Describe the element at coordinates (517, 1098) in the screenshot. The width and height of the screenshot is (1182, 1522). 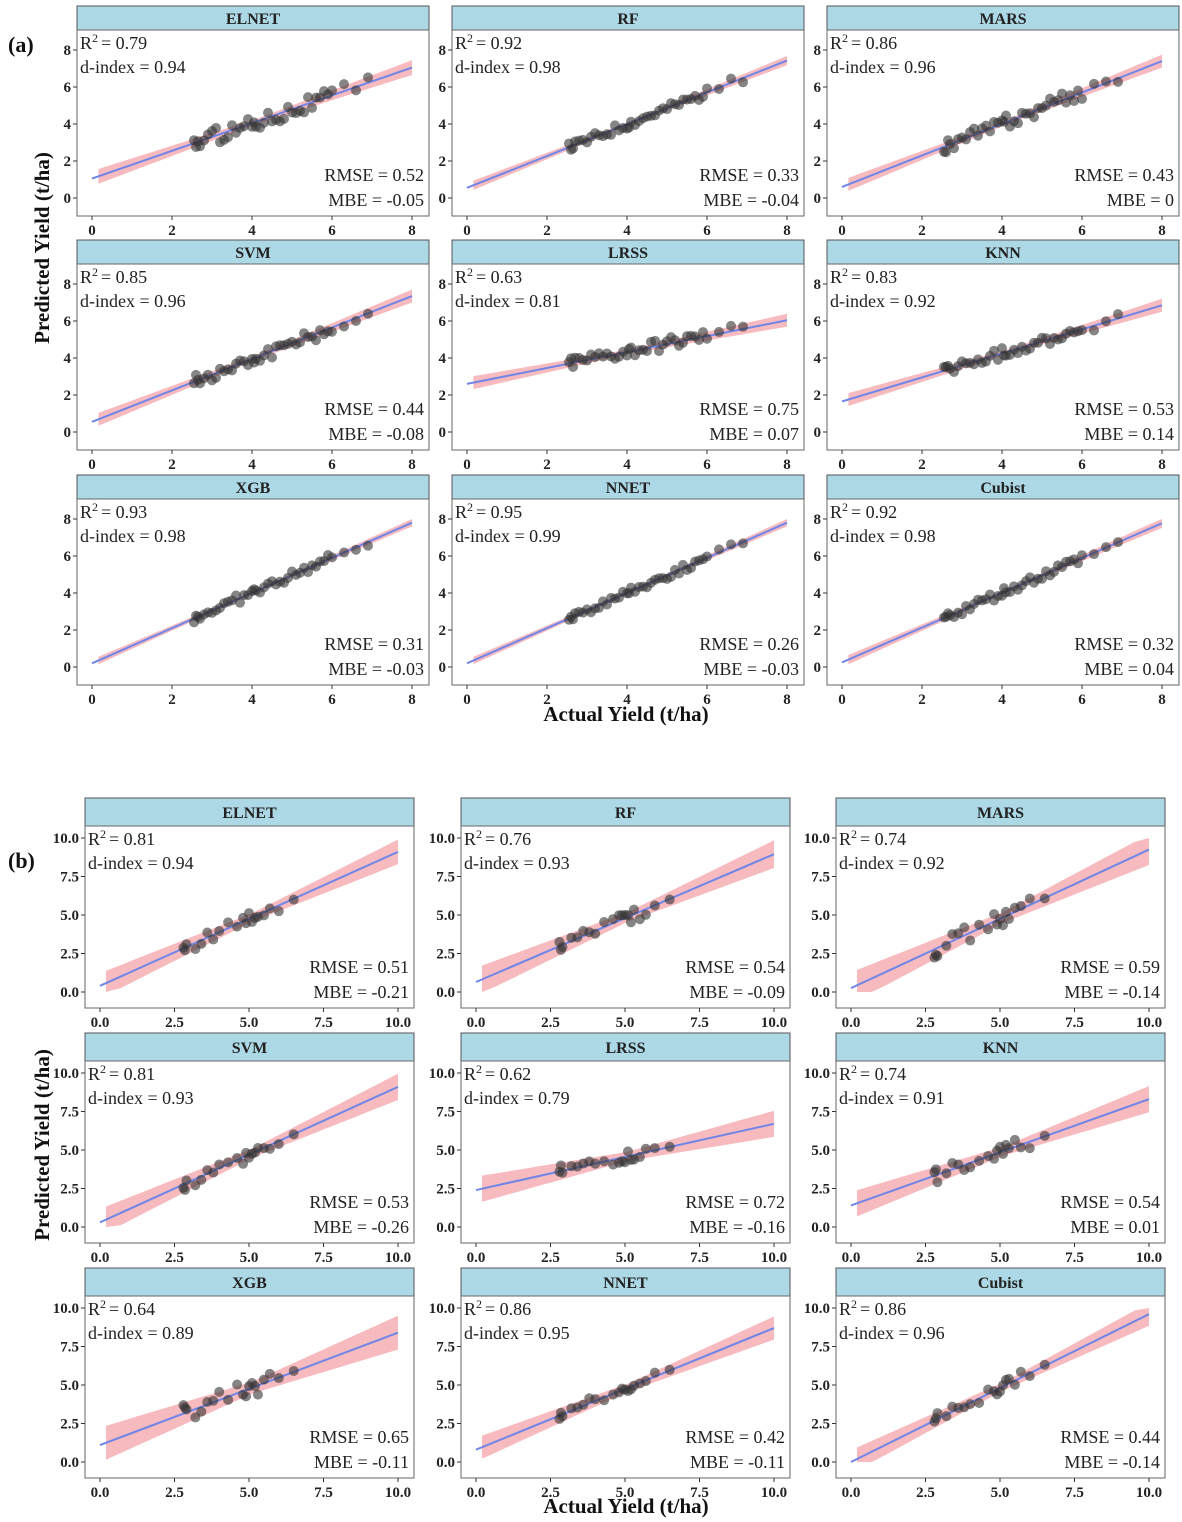
I see `d-index-value: d-index = 0.79` at that location.